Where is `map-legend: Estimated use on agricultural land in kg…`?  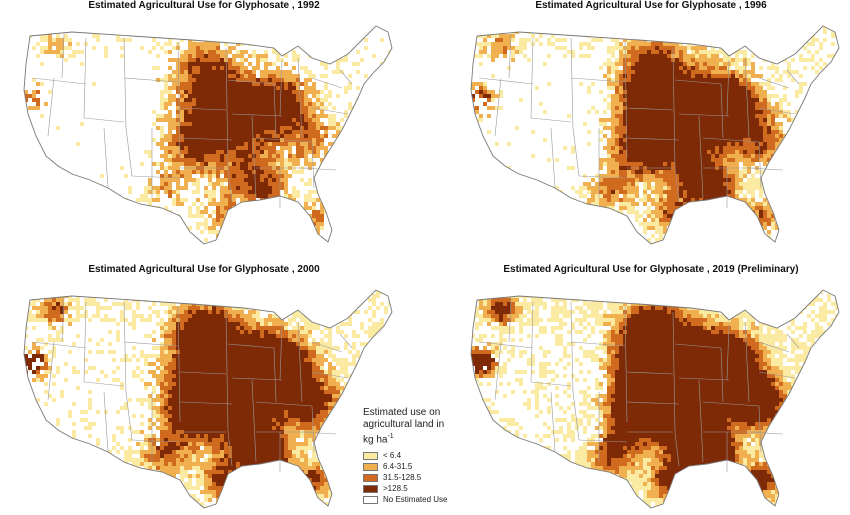
map-legend: Estimated use on agricultural land in kg… is located at coordinates (413, 456).